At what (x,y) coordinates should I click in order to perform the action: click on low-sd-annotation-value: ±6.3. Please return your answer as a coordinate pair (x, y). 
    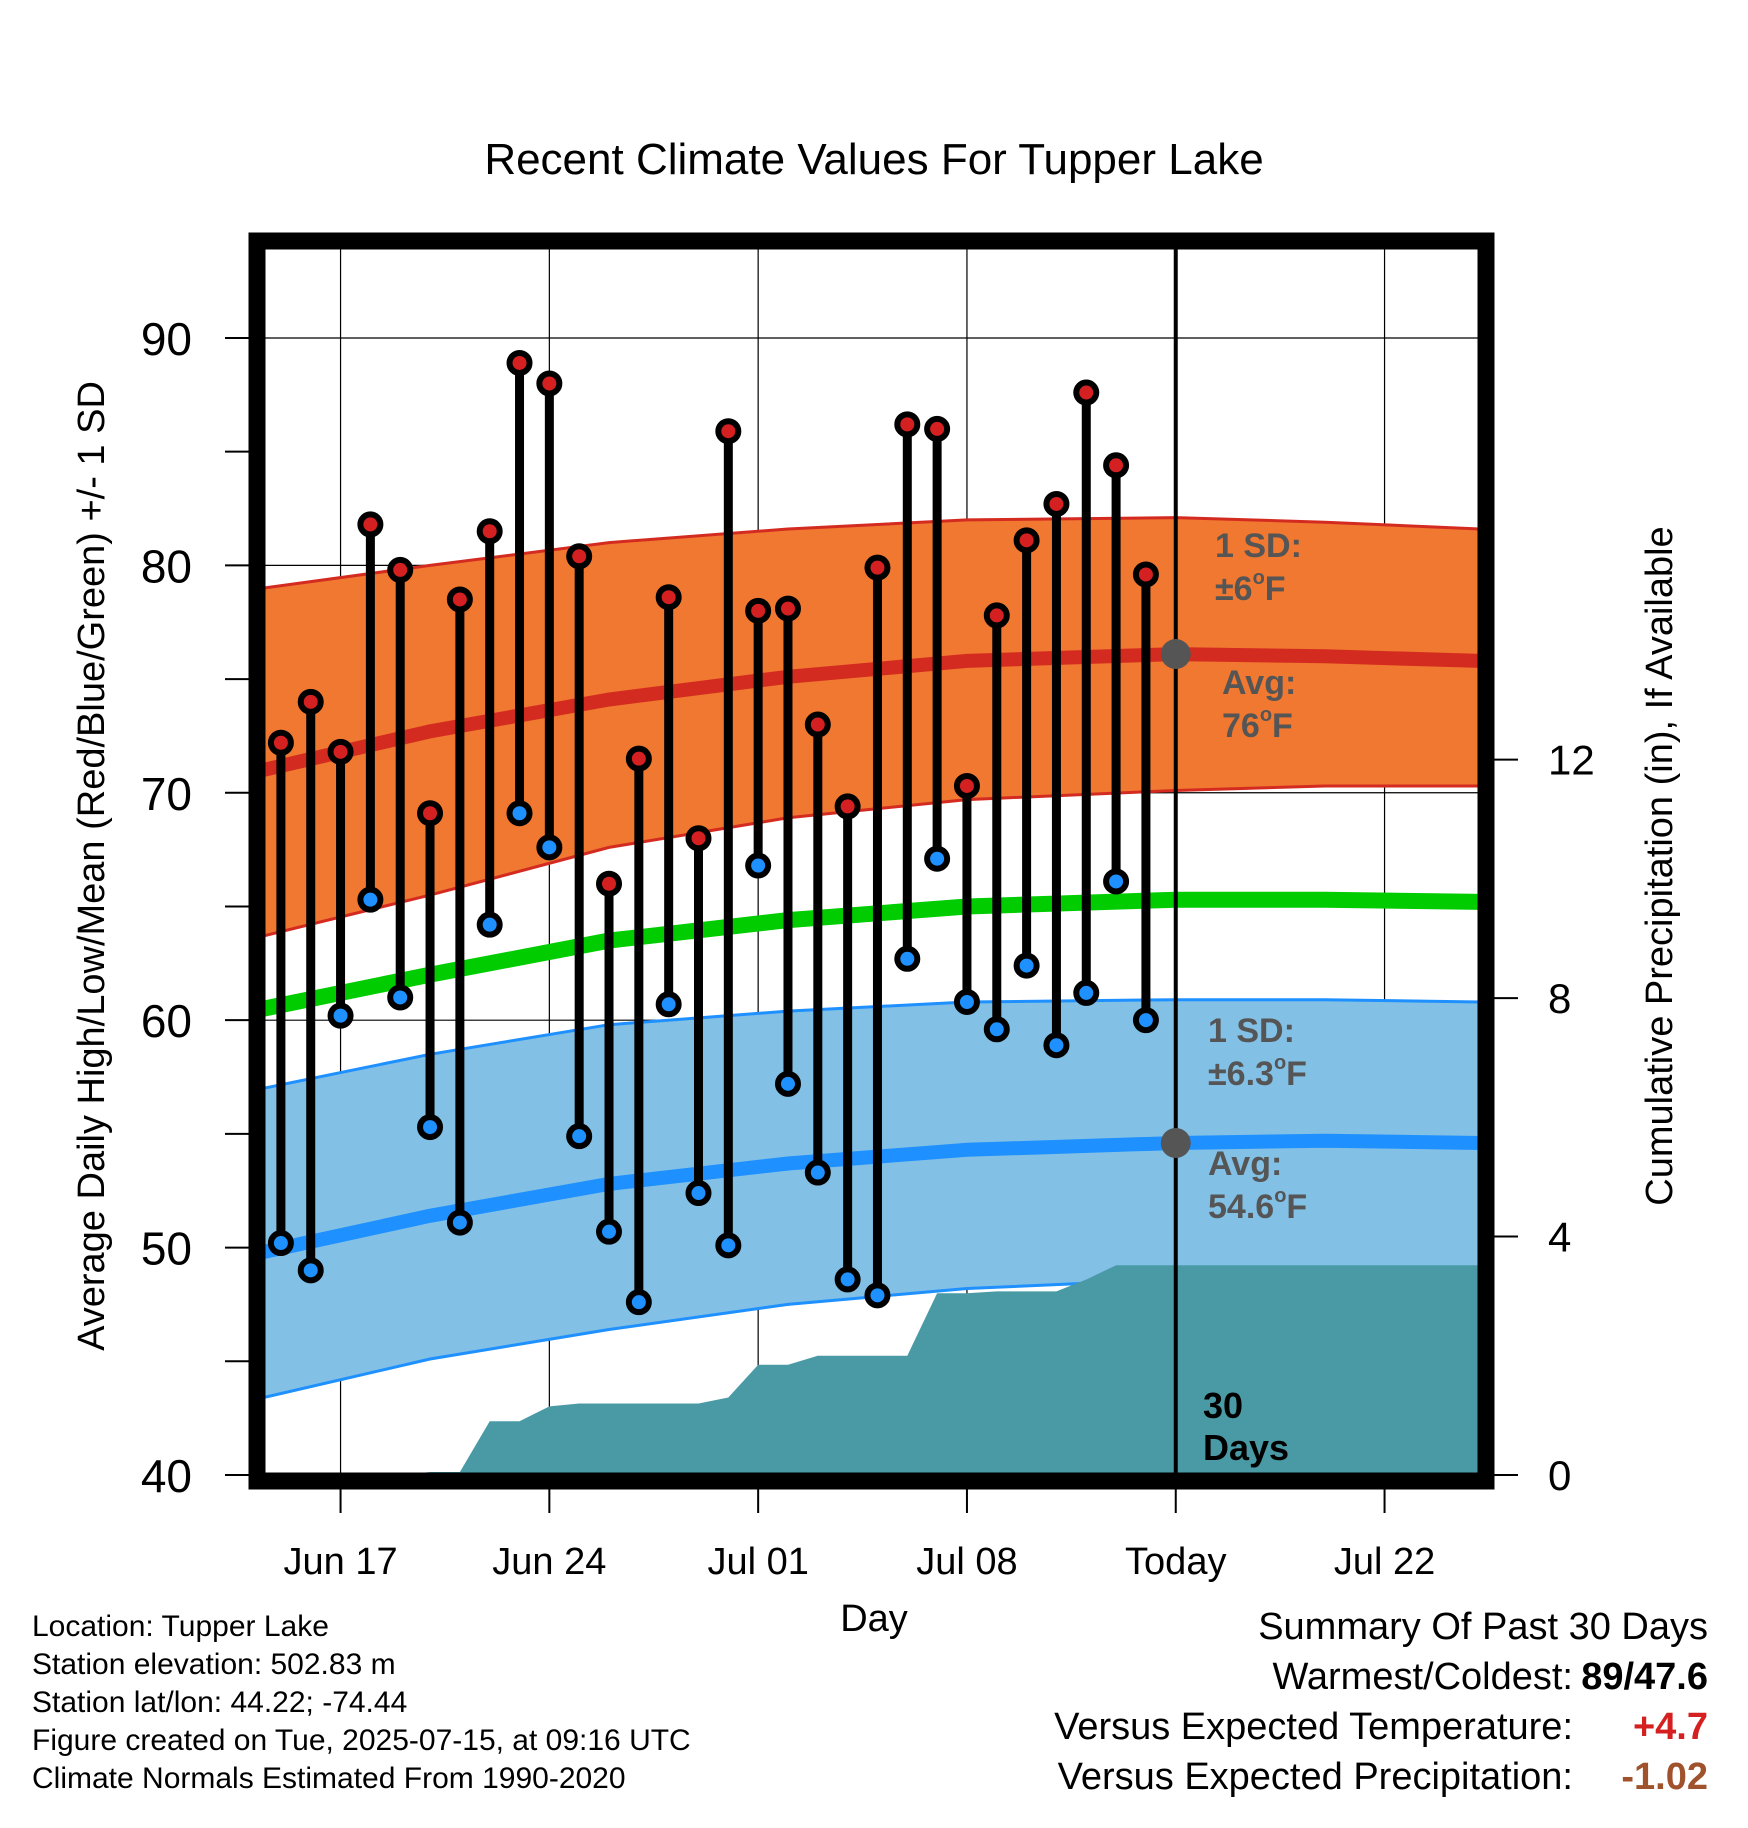
    Looking at the image, I should click on (1241, 1074).